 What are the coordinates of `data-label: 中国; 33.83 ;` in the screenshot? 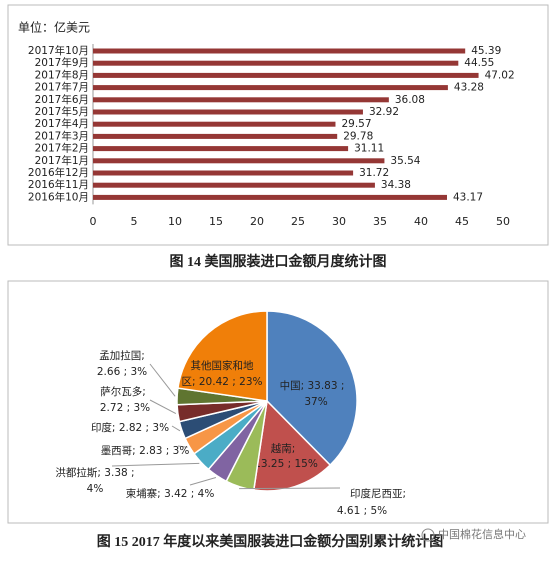 It's located at (312, 385).